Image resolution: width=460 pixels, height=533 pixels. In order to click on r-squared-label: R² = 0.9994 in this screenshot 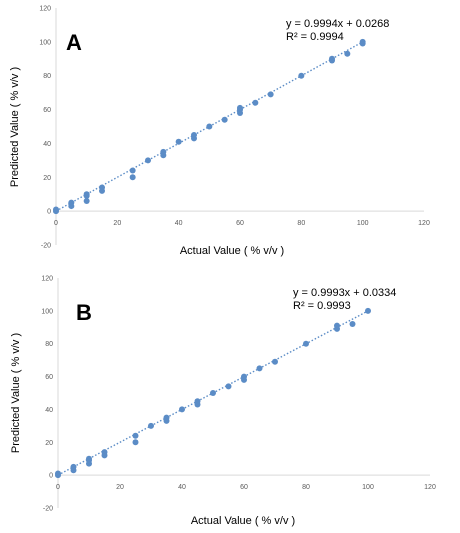, I will do `click(315, 37)`.